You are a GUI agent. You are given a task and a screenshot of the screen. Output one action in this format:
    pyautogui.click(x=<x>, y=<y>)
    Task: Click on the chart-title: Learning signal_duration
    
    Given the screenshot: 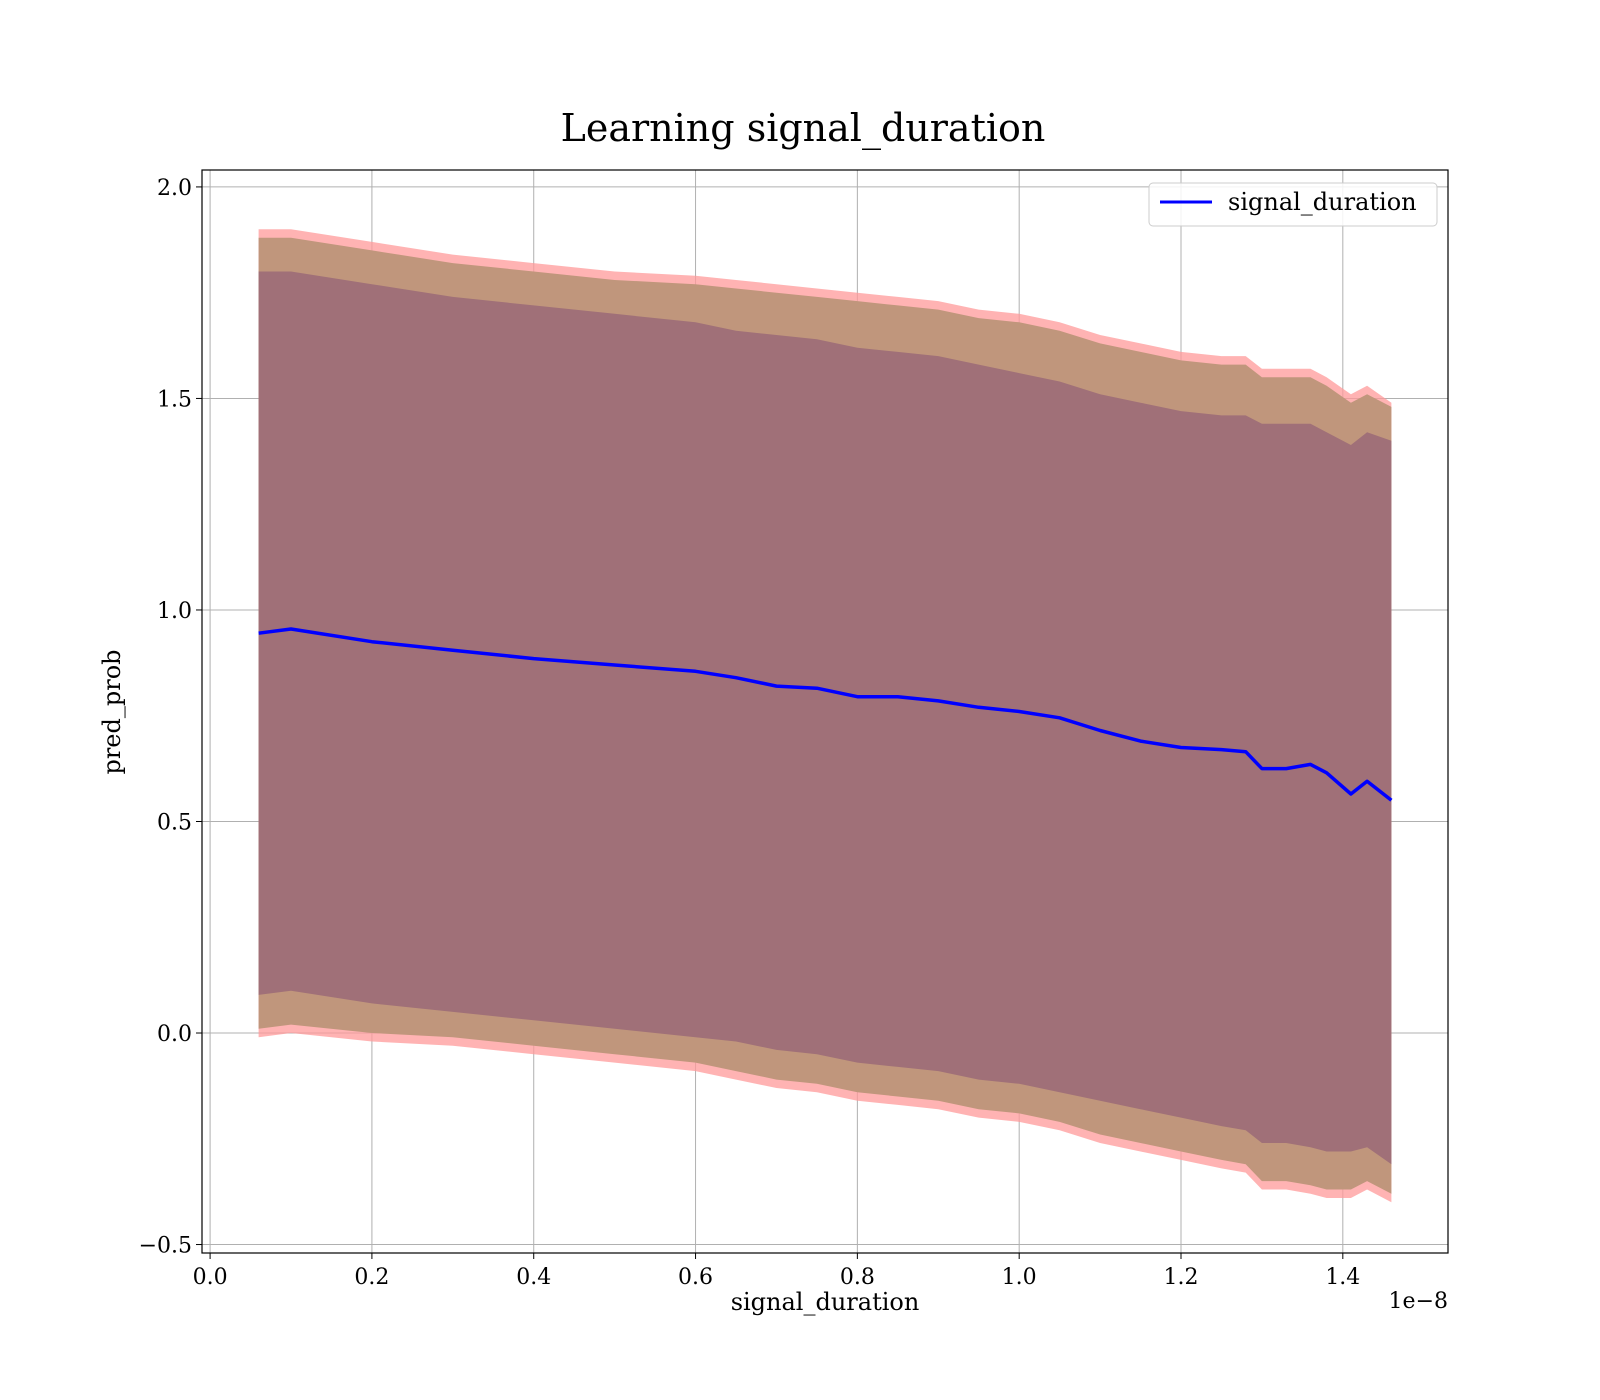 What is the action you would take?
    pyautogui.click(x=803, y=128)
    